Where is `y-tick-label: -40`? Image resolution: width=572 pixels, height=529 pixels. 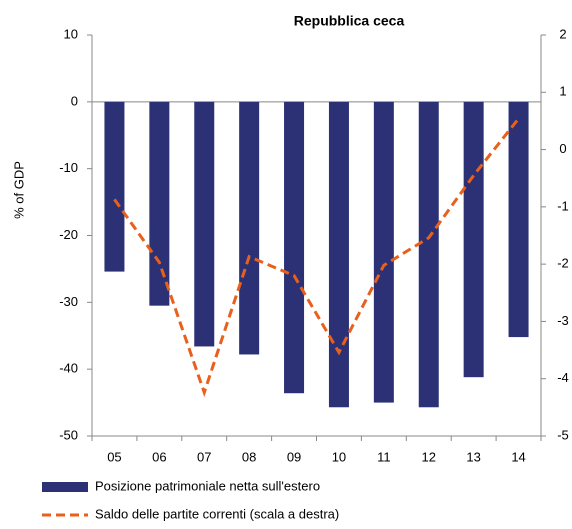 y-tick-label: -40 is located at coordinates (68, 368).